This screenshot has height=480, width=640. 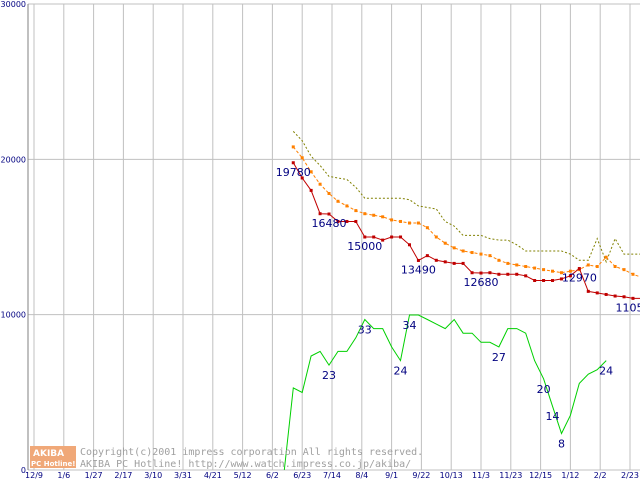 I want to click on x-tick-label: 9/22, so click(x=421, y=475).